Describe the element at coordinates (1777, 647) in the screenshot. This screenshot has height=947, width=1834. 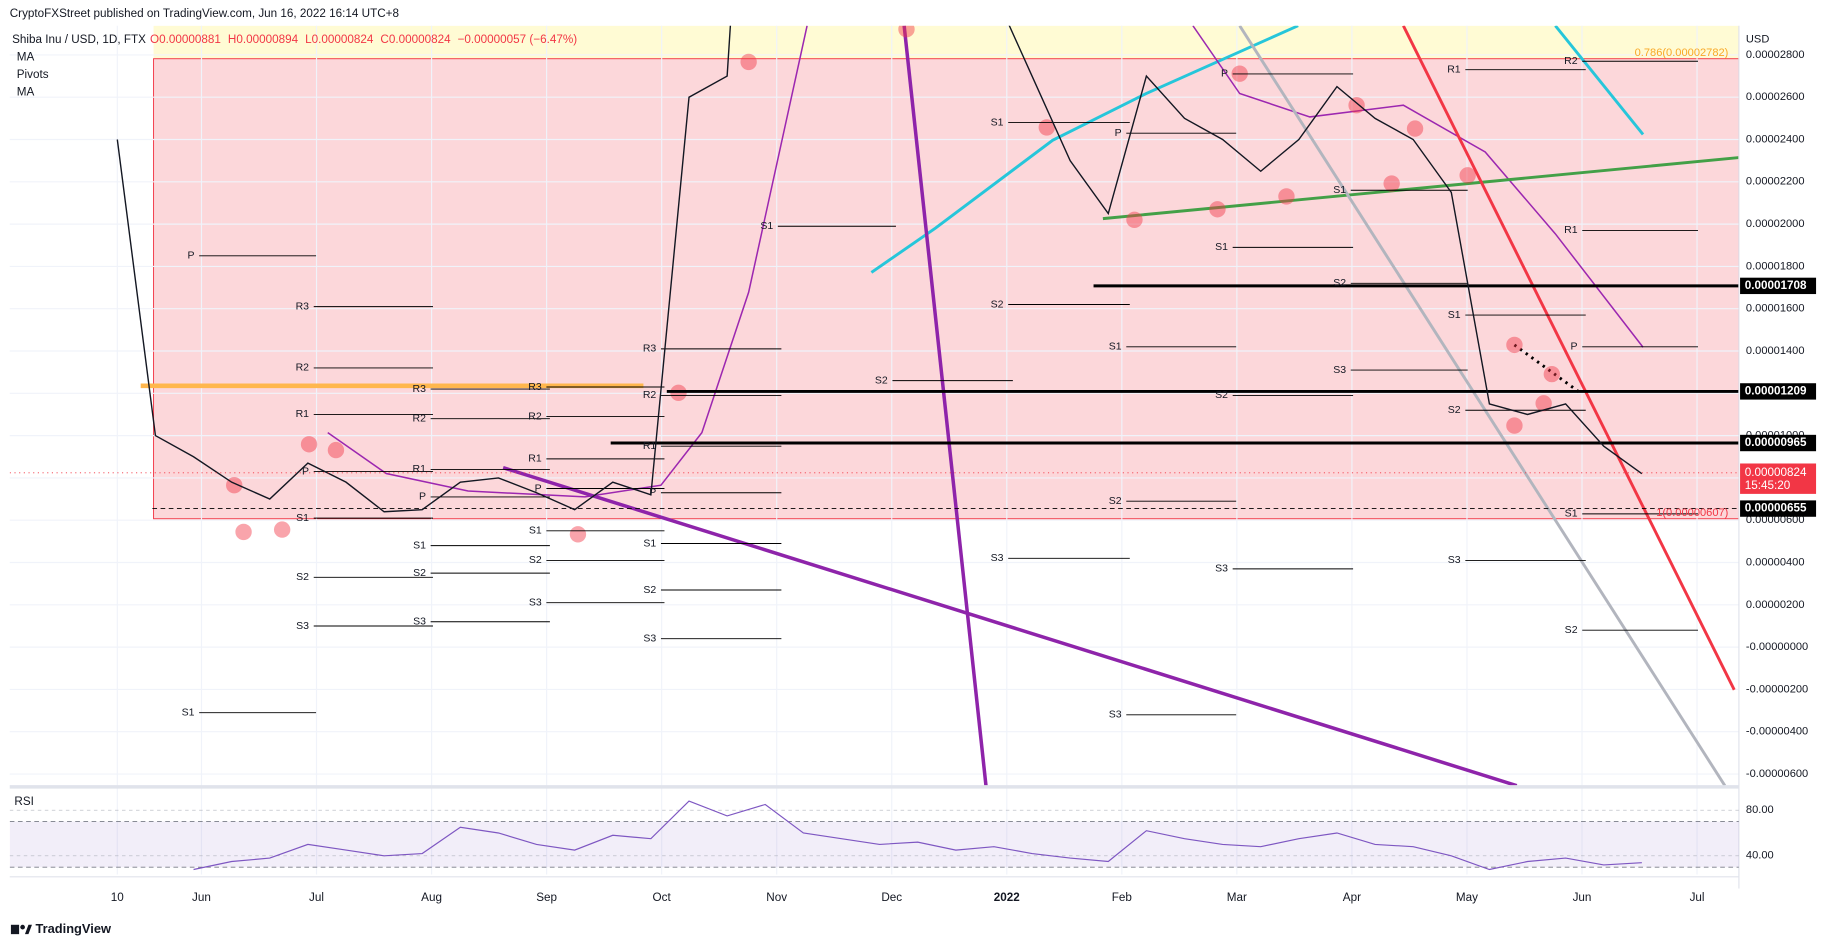
I see `y-tick-label: -0.00000000` at that location.